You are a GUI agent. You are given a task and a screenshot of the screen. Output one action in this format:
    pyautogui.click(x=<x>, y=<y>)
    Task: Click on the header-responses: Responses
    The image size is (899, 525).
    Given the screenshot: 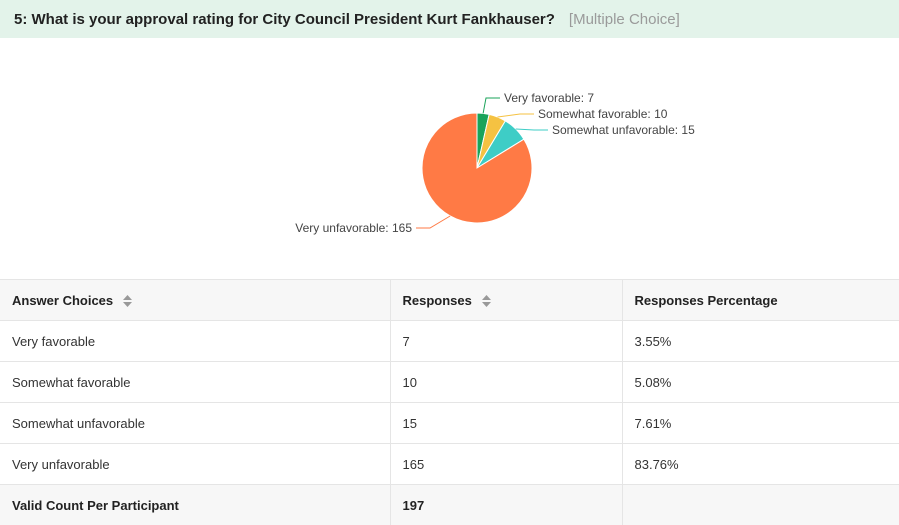 What is the action you would take?
    pyautogui.click(x=506, y=300)
    